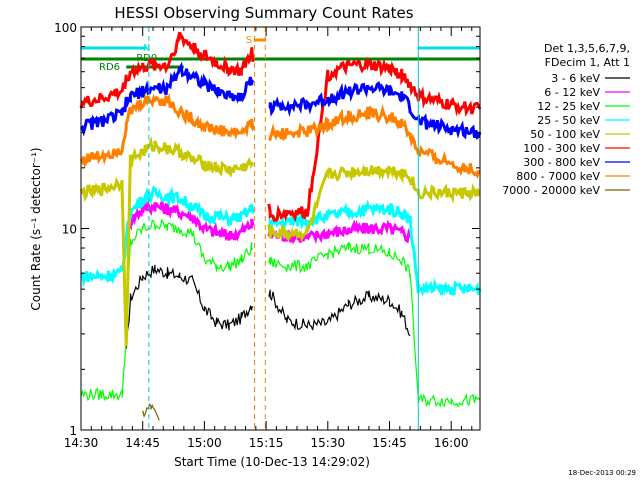 The image size is (640, 480). What do you see at coordinates (142, 443) in the screenshot?
I see `x-tick-label: 14:45` at bounding box center [142, 443].